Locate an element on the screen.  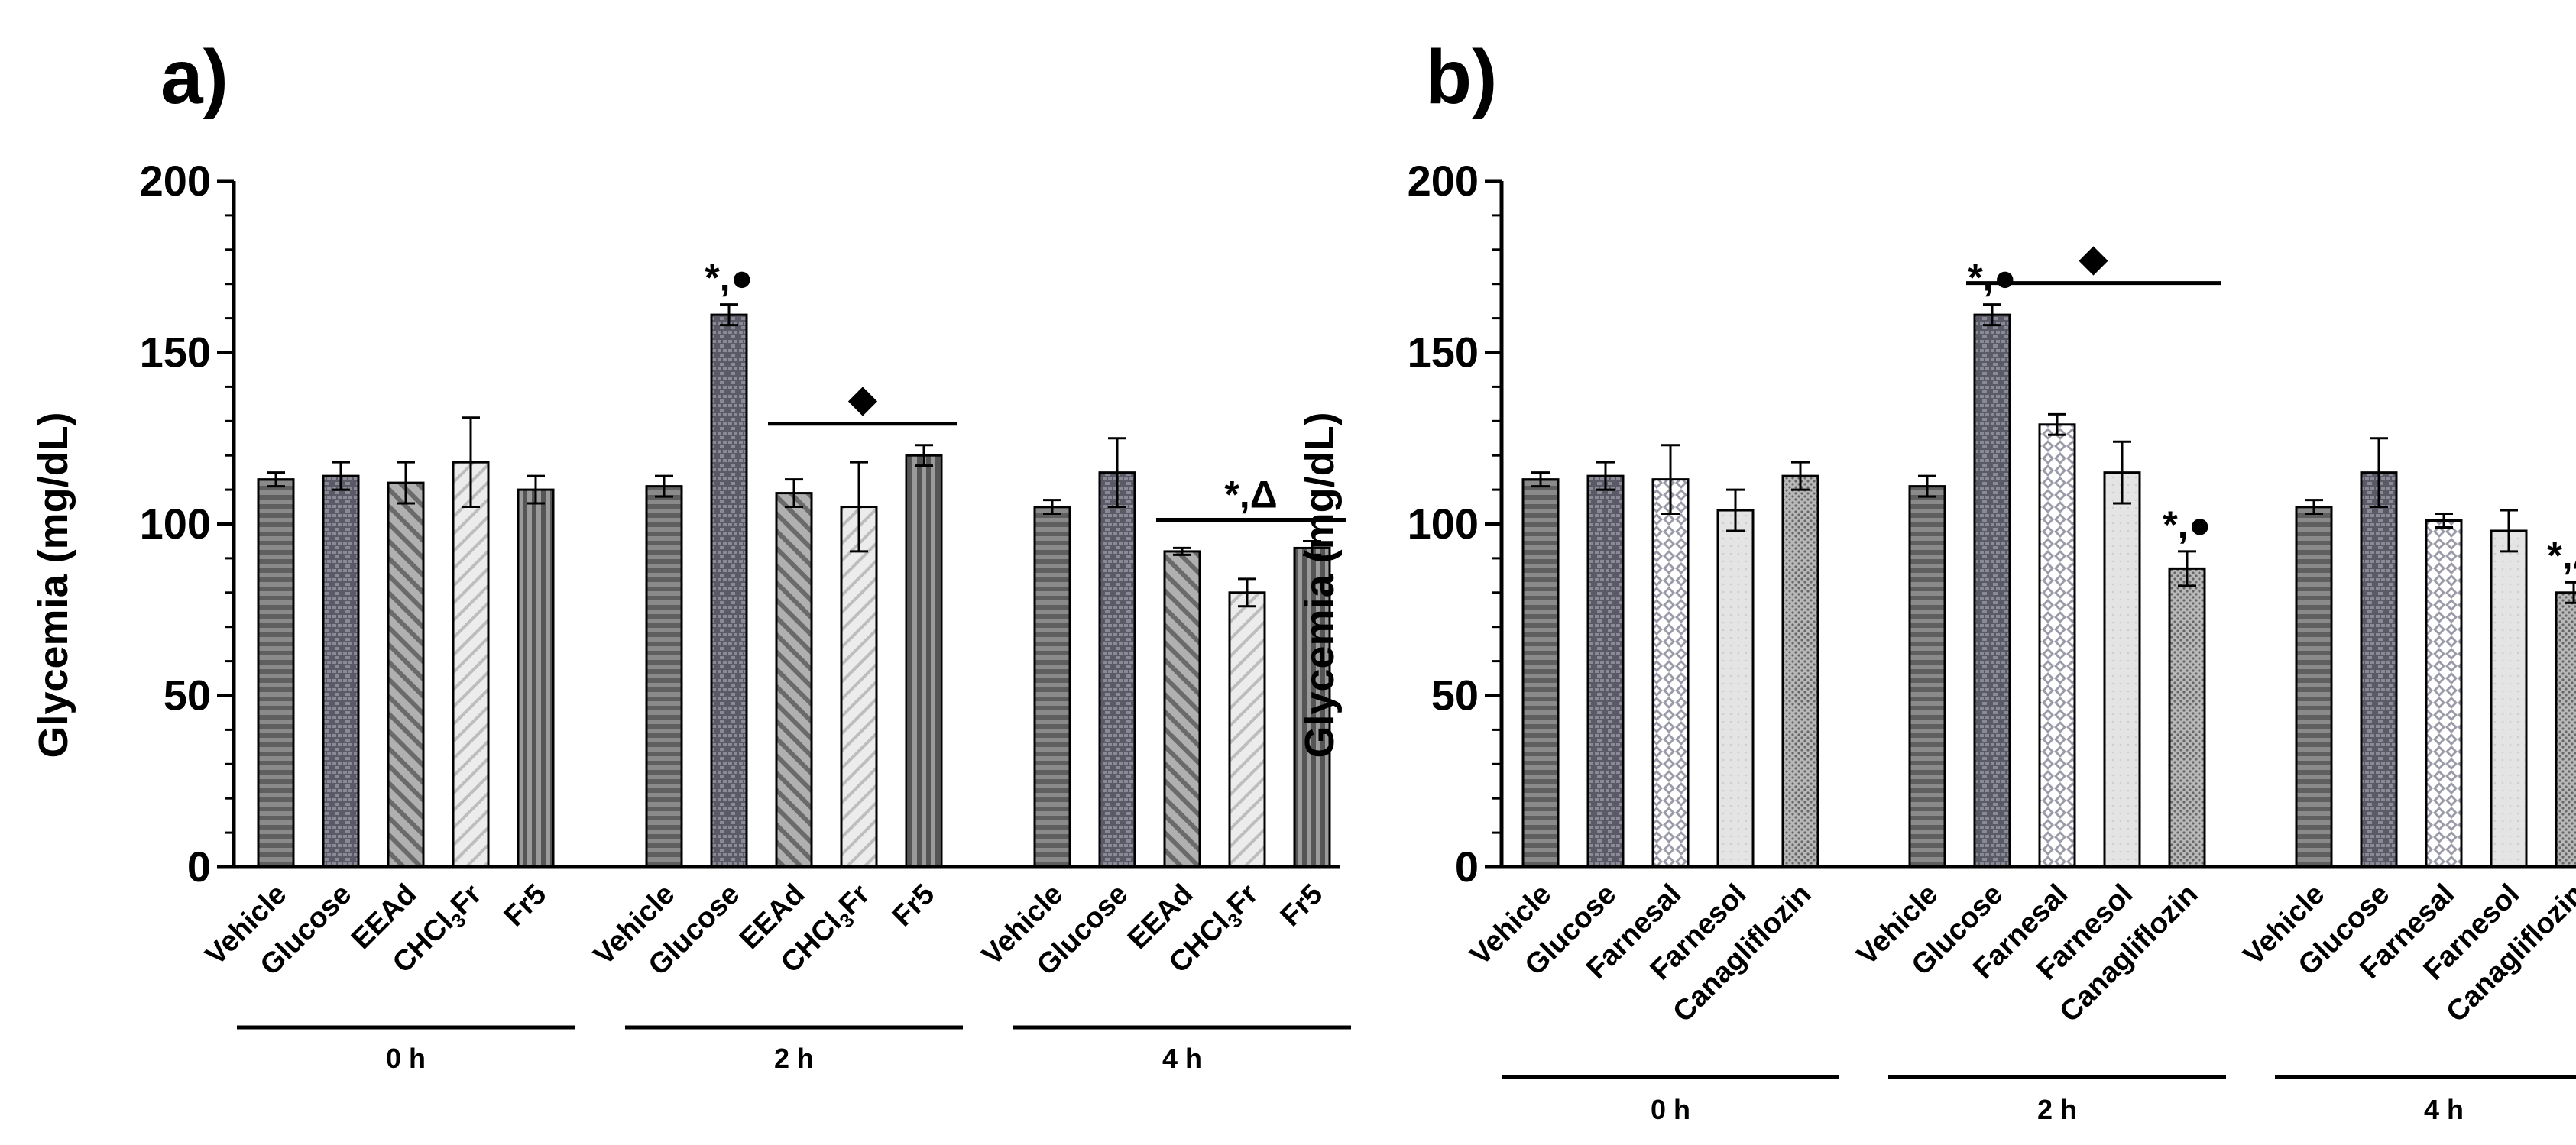
panel-letter: a) is located at coordinates (194, 77).